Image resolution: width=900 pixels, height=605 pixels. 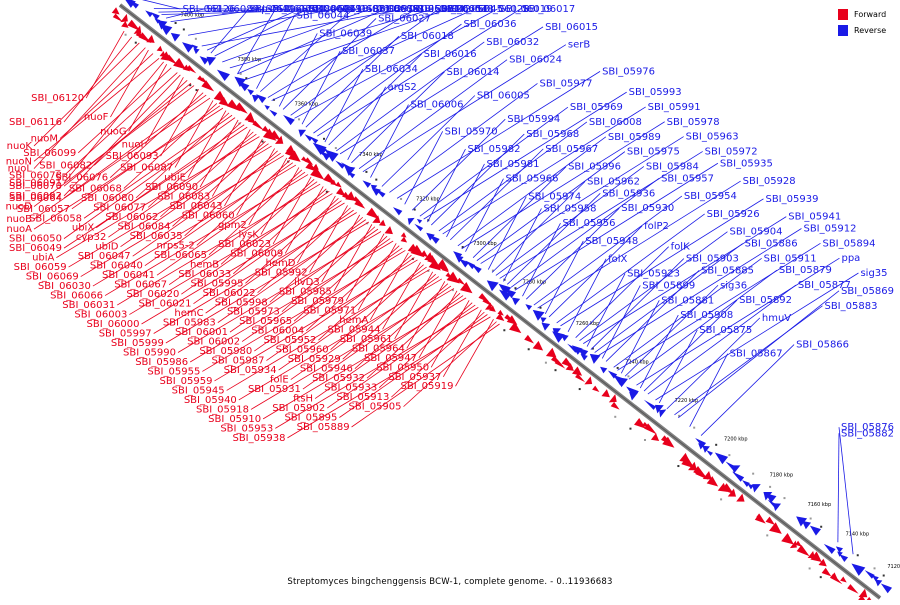 What do you see at coordinates (617, 259) in the screenshot?
I see `reverse-gene-label: folX` at bounding box center [617, 259].